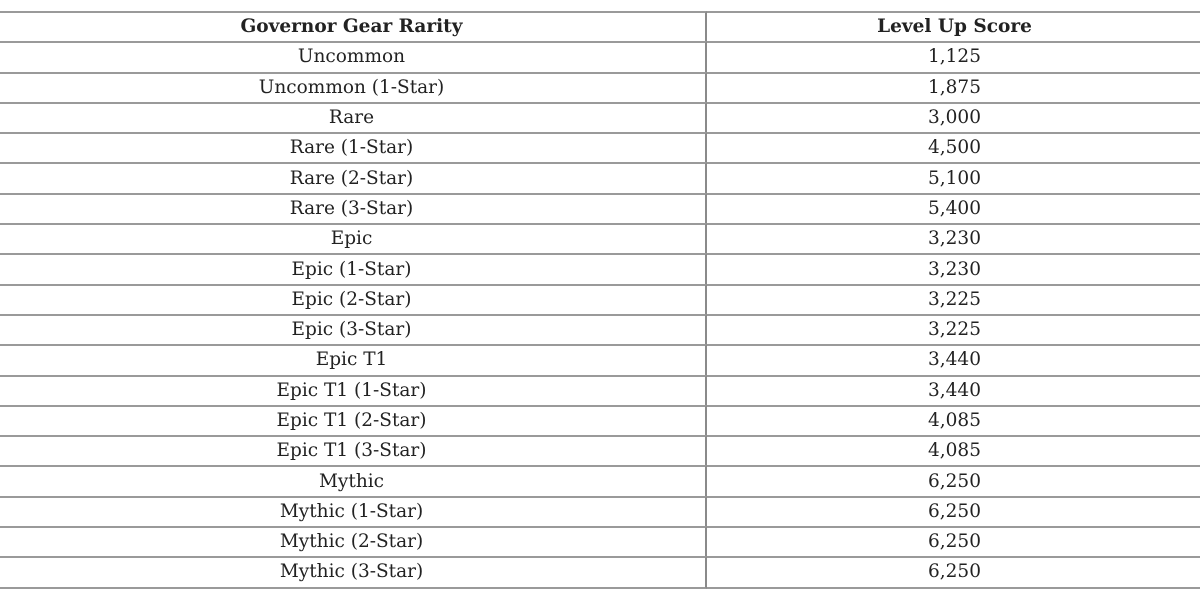  I want to click on rarity-cell: Mythic, so click(353, 480).